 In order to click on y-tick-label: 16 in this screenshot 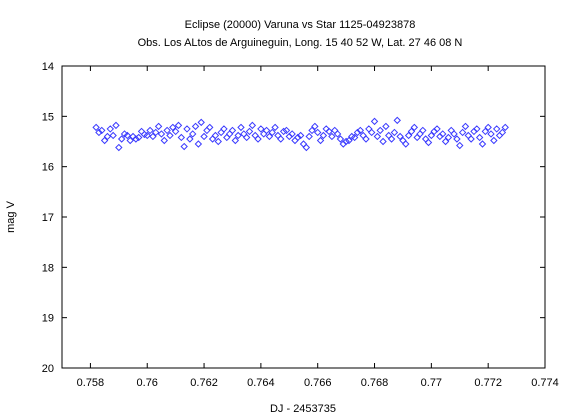, I will do `click(48, 168)`.